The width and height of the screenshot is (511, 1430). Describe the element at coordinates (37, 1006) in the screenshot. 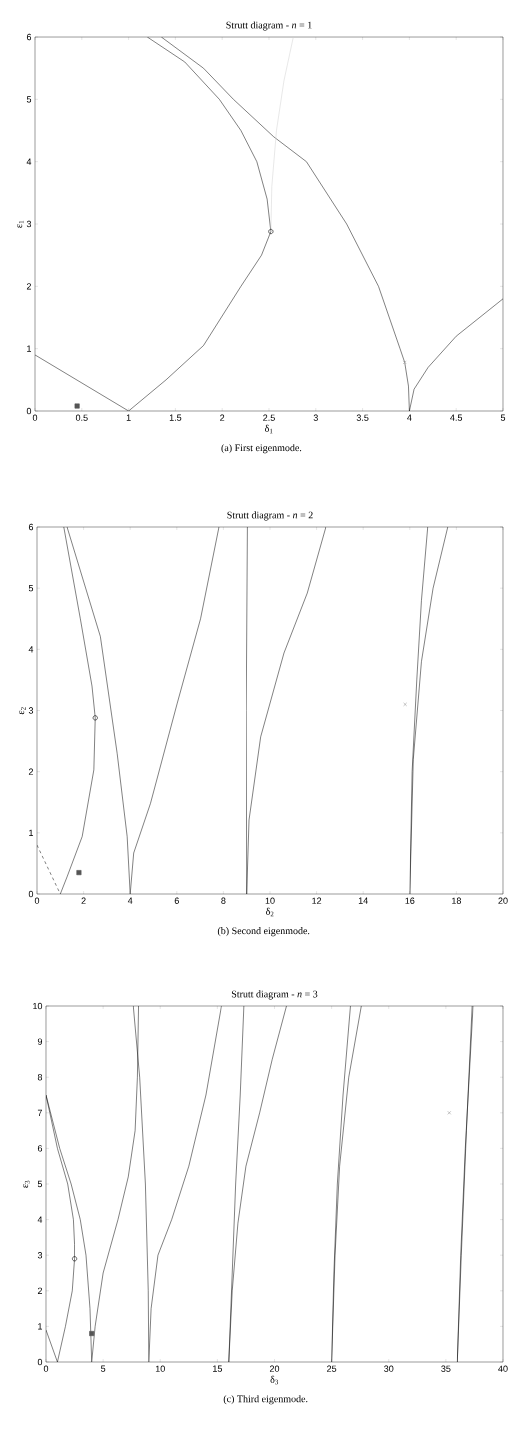

I see `y-tick-label: 10` at that location.